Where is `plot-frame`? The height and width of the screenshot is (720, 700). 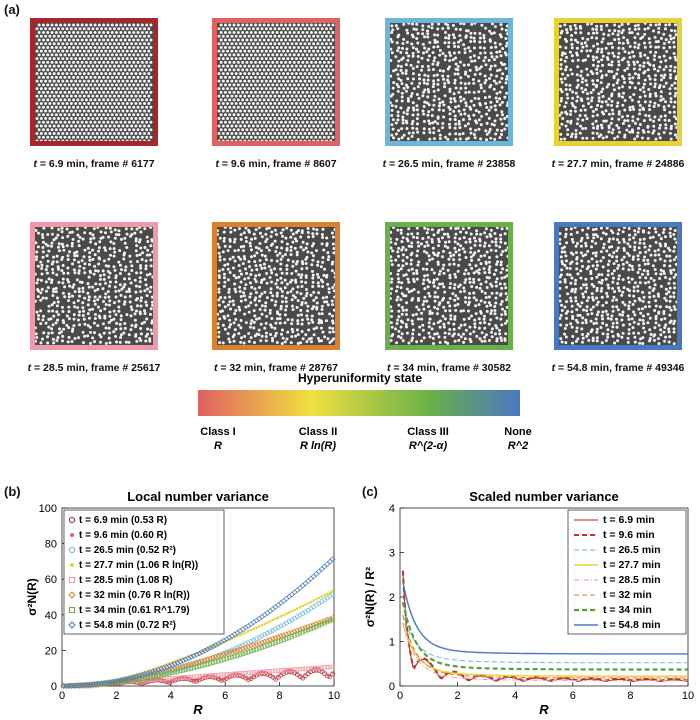
plot-frame is located at coordinates (198, 597).